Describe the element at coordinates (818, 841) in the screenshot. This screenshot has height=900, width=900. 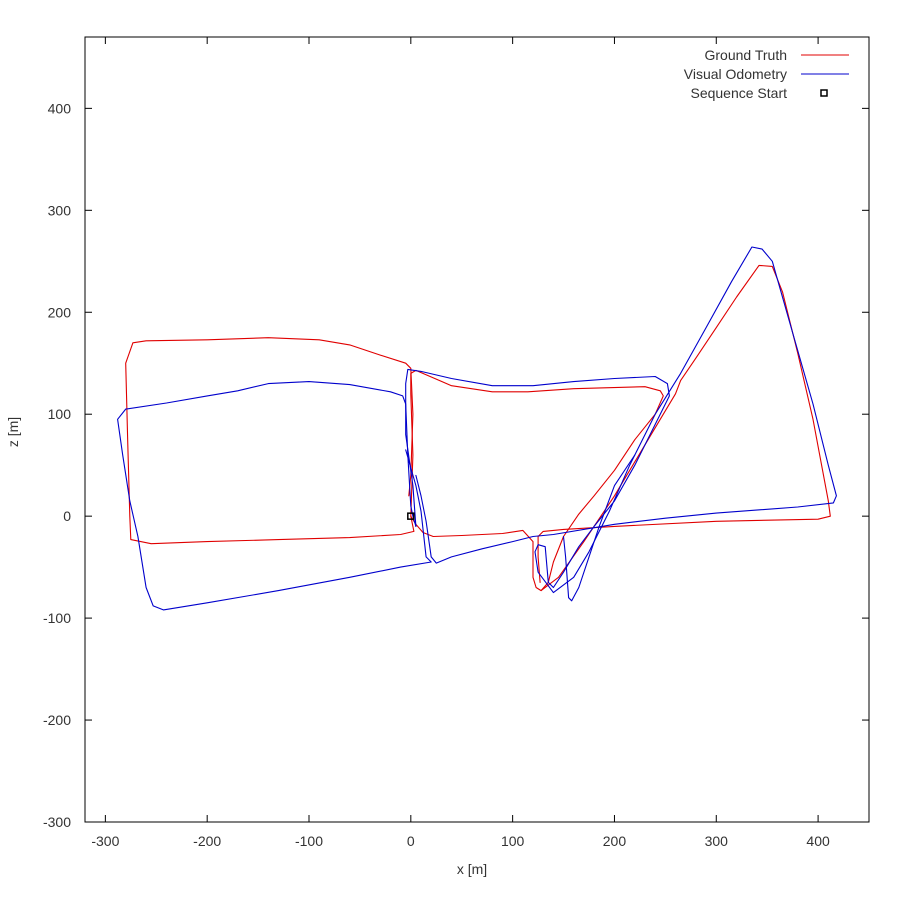
I see `x-tick-label: 400` at that location.